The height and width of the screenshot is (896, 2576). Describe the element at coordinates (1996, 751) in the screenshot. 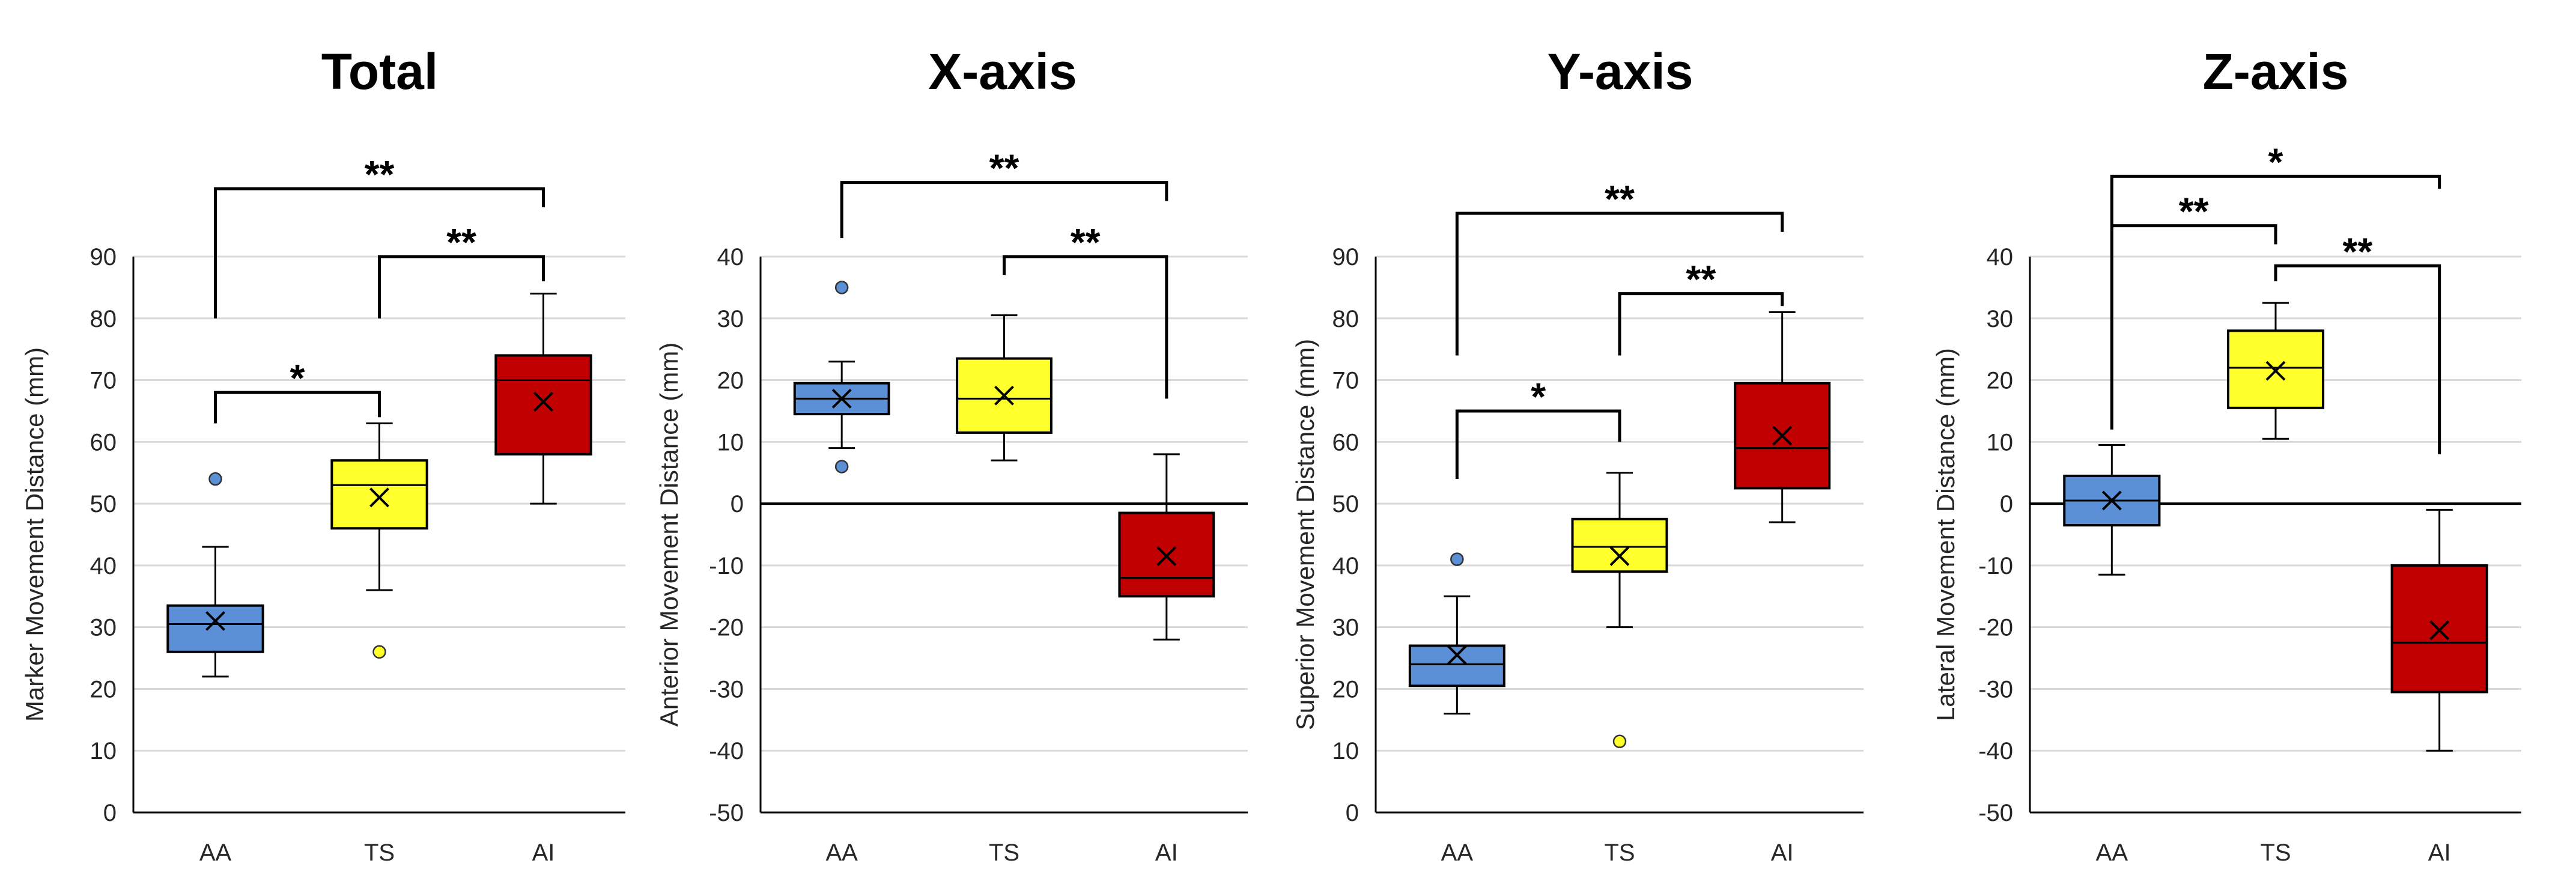

I see `y-tick-label: -40` at that location.